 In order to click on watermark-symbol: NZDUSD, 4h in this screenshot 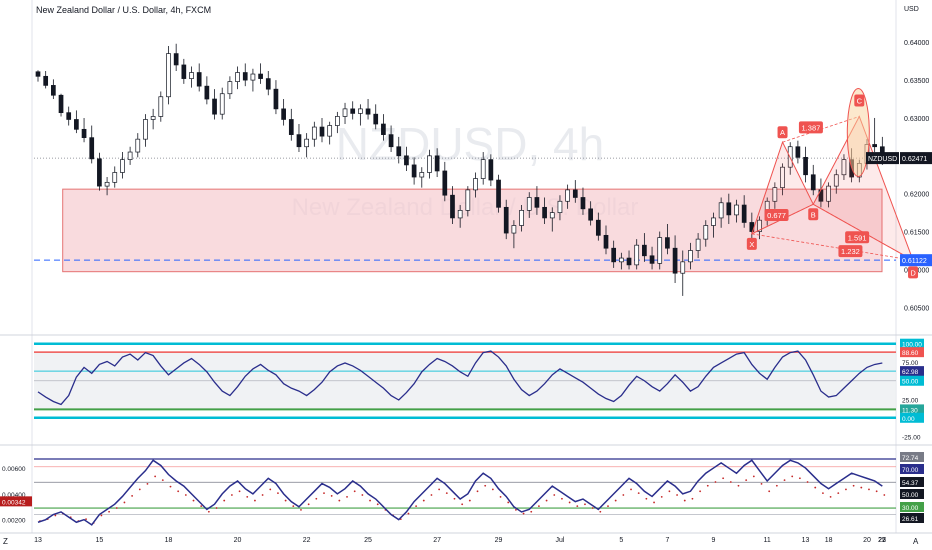, I will do `click(470, 144)`.